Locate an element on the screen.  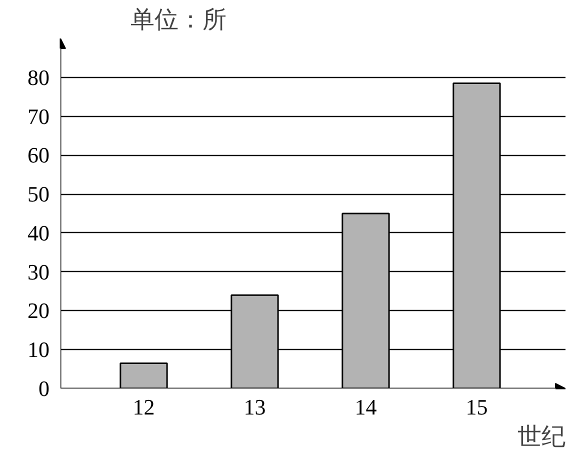
x-tick-label: 12 is located at coordinates (143, 407).